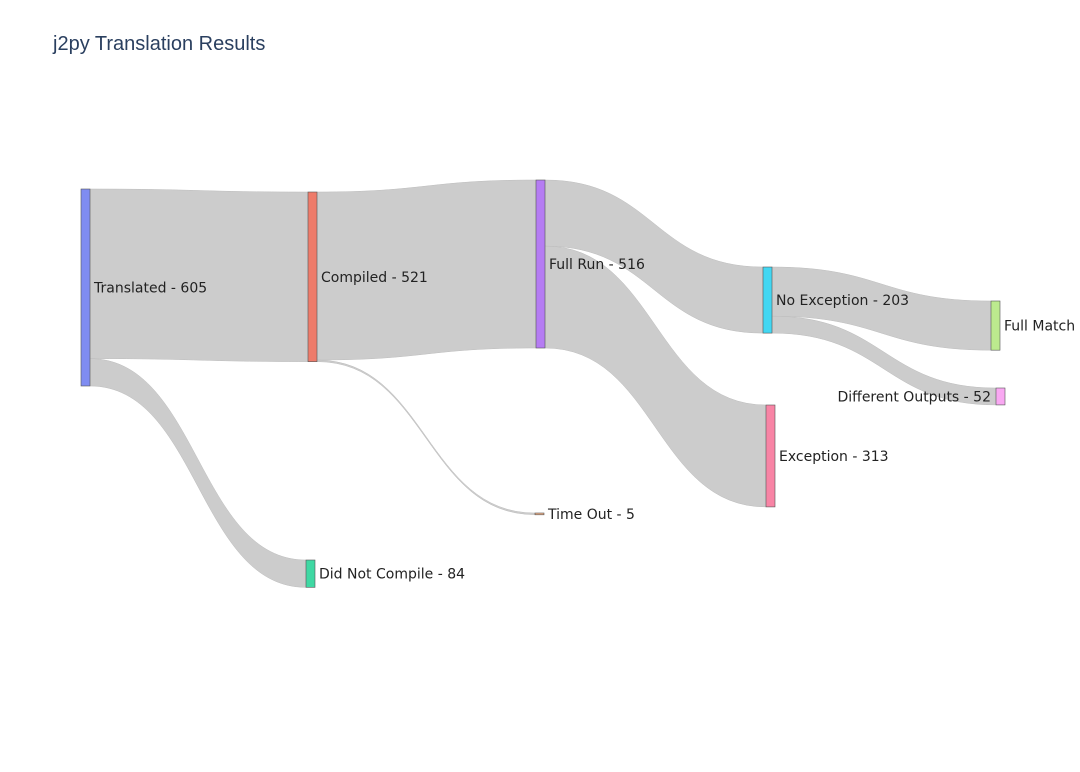 This screenshot has height=772, width=1080. Describe the element at coordinates (374, 278) in the screenshot. I see `label-compiled: Compiled - 521` at that location.